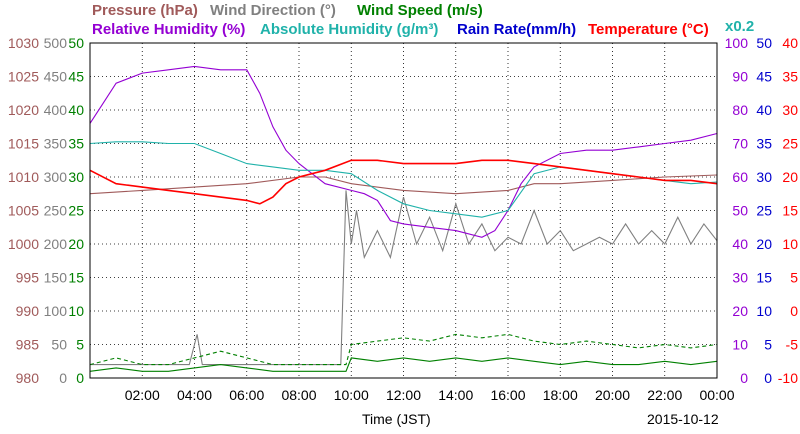 This screenshot has width=800, height=434. What do you see at coordinates (80, 345) in the screenshot?
I see `y-tick-wind-speed: 5` at bounding box center [80, 345].